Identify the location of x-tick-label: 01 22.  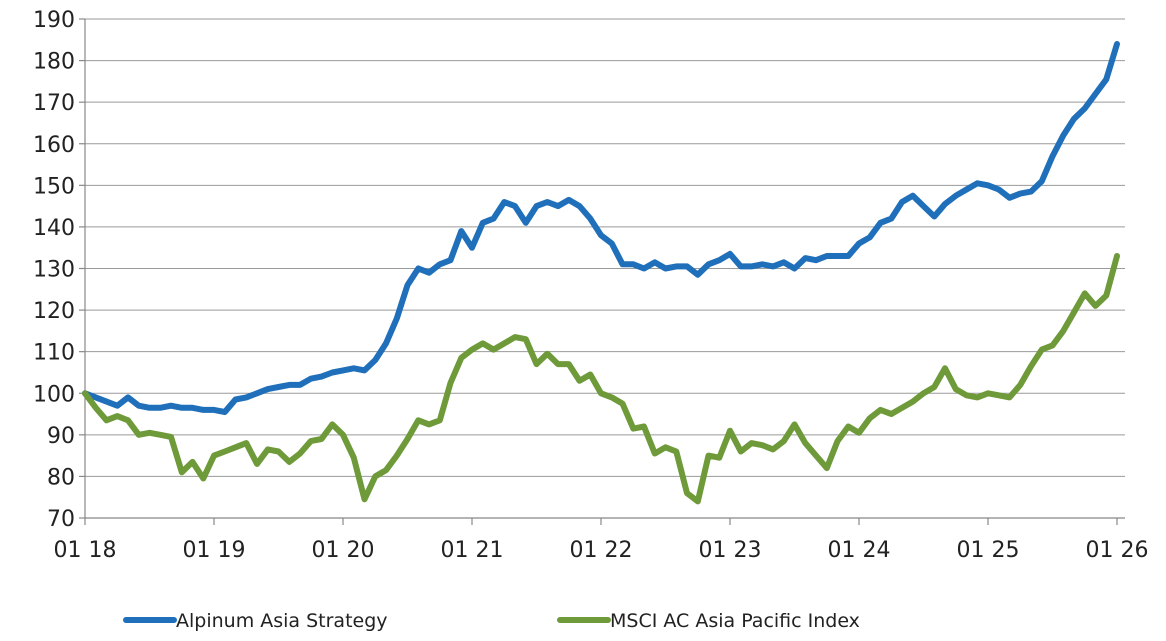
(601, 550).